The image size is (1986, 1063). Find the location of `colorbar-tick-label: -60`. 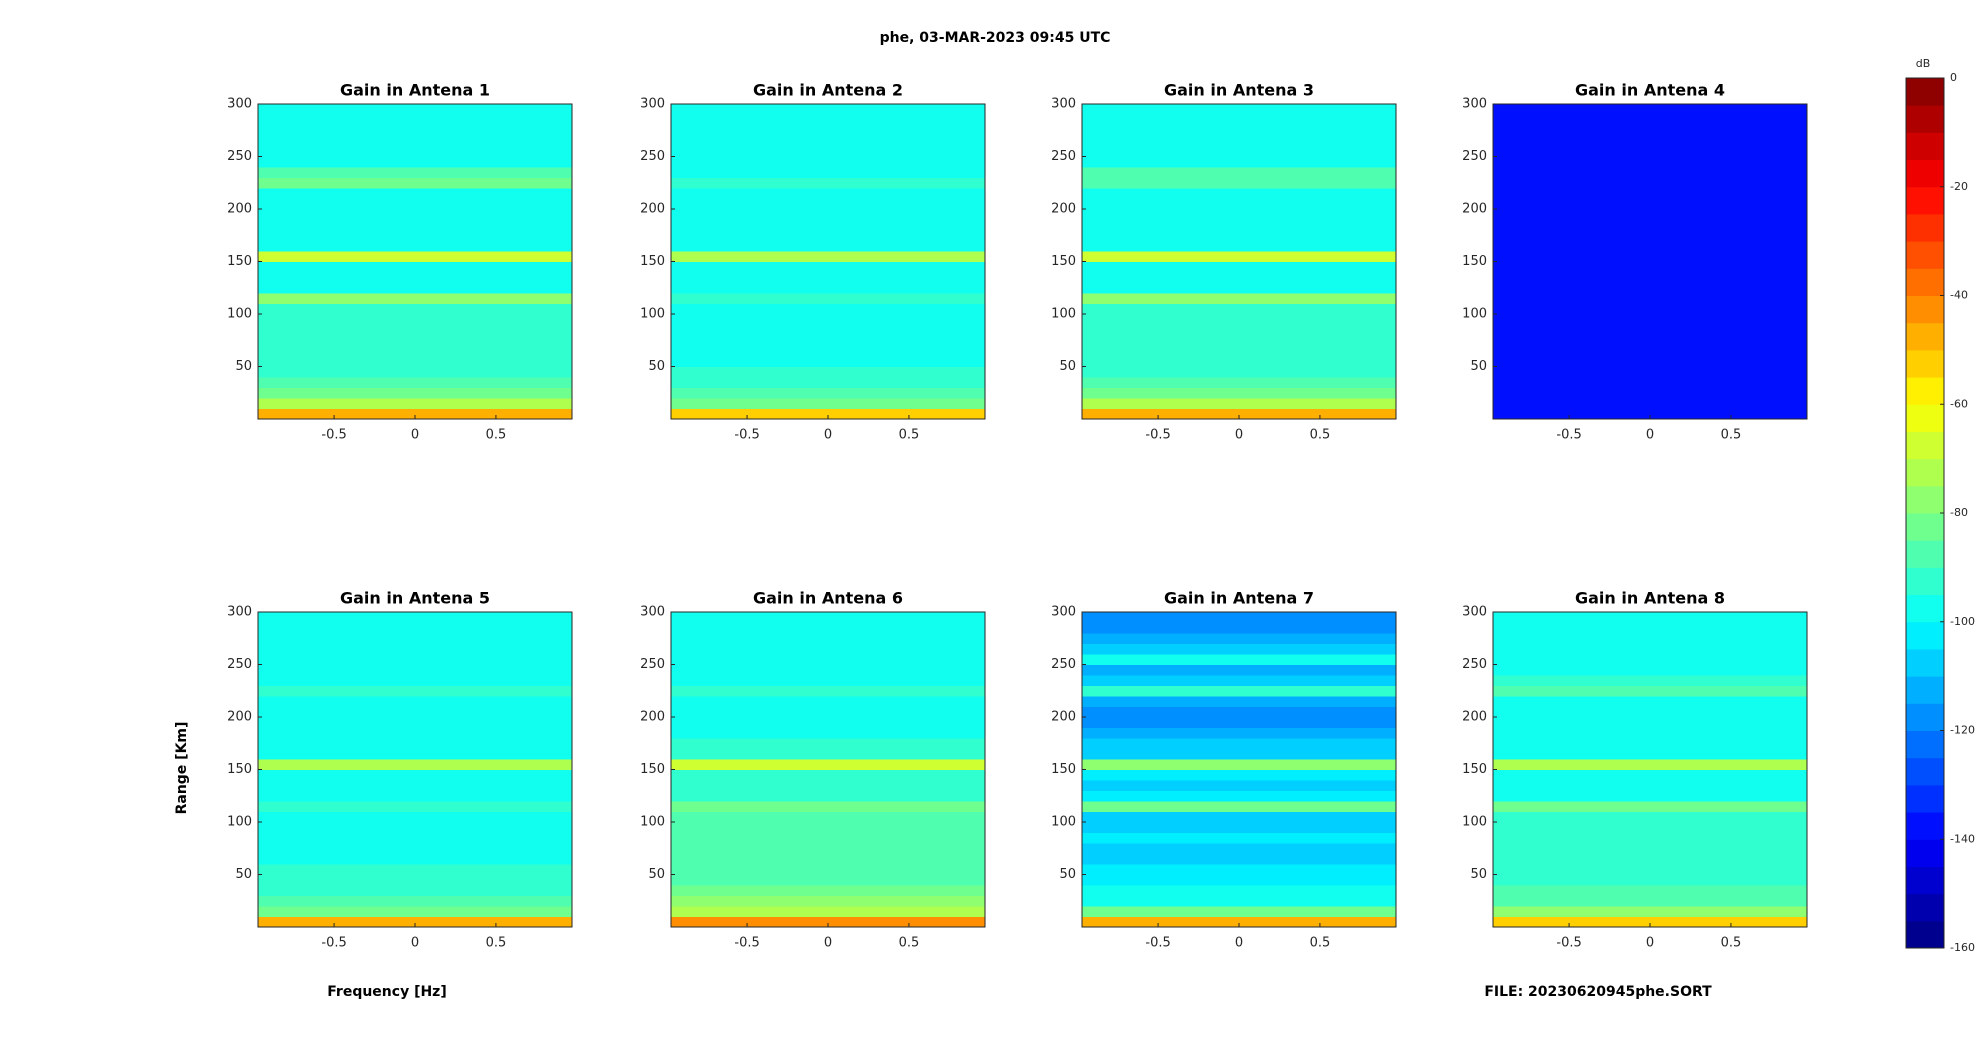

colorbar-tick-label: -60 is located at coordinates (1959, 403).